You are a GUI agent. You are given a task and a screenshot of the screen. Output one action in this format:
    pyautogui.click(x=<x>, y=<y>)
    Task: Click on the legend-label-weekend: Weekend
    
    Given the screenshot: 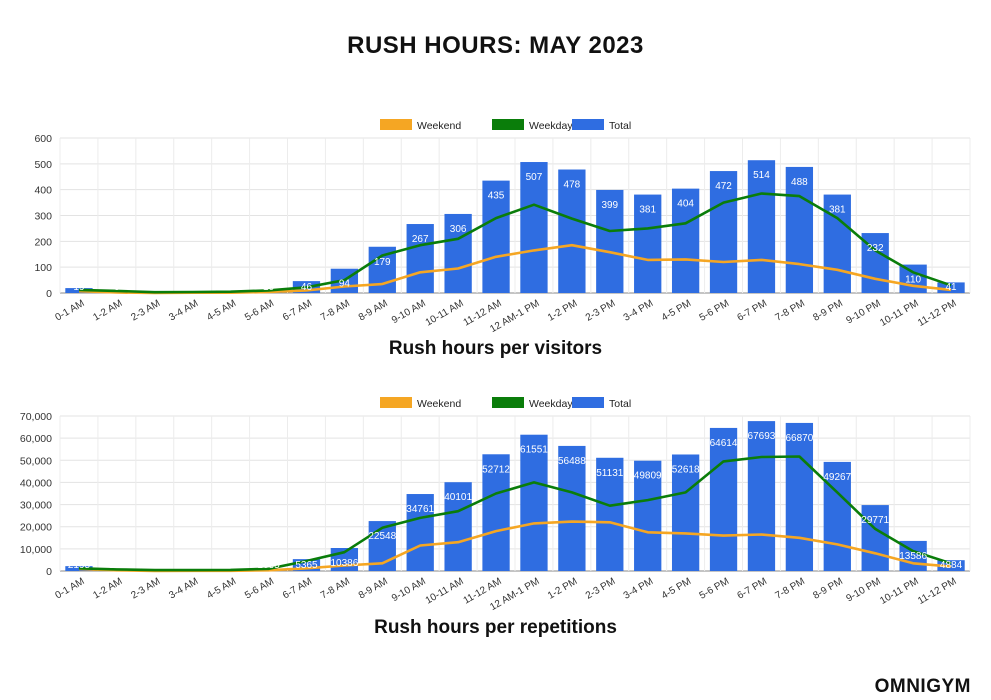 What is the action you would take?
    pyautogui.click(x=439, y=126)
    